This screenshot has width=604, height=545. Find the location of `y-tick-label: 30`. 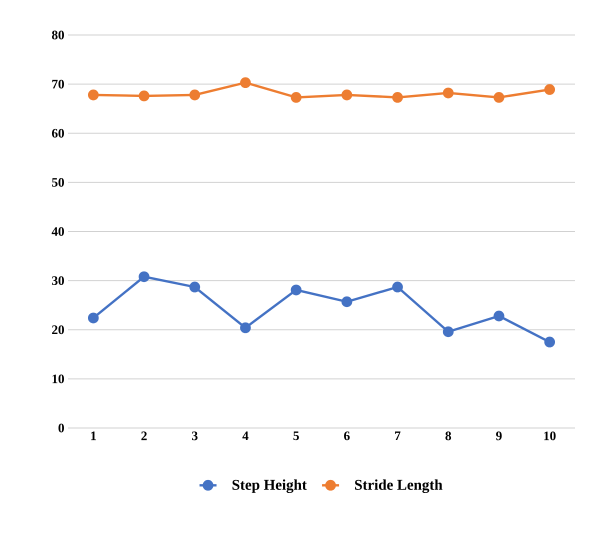

y-tick-label: 30 is located at coordinates (58, 280).